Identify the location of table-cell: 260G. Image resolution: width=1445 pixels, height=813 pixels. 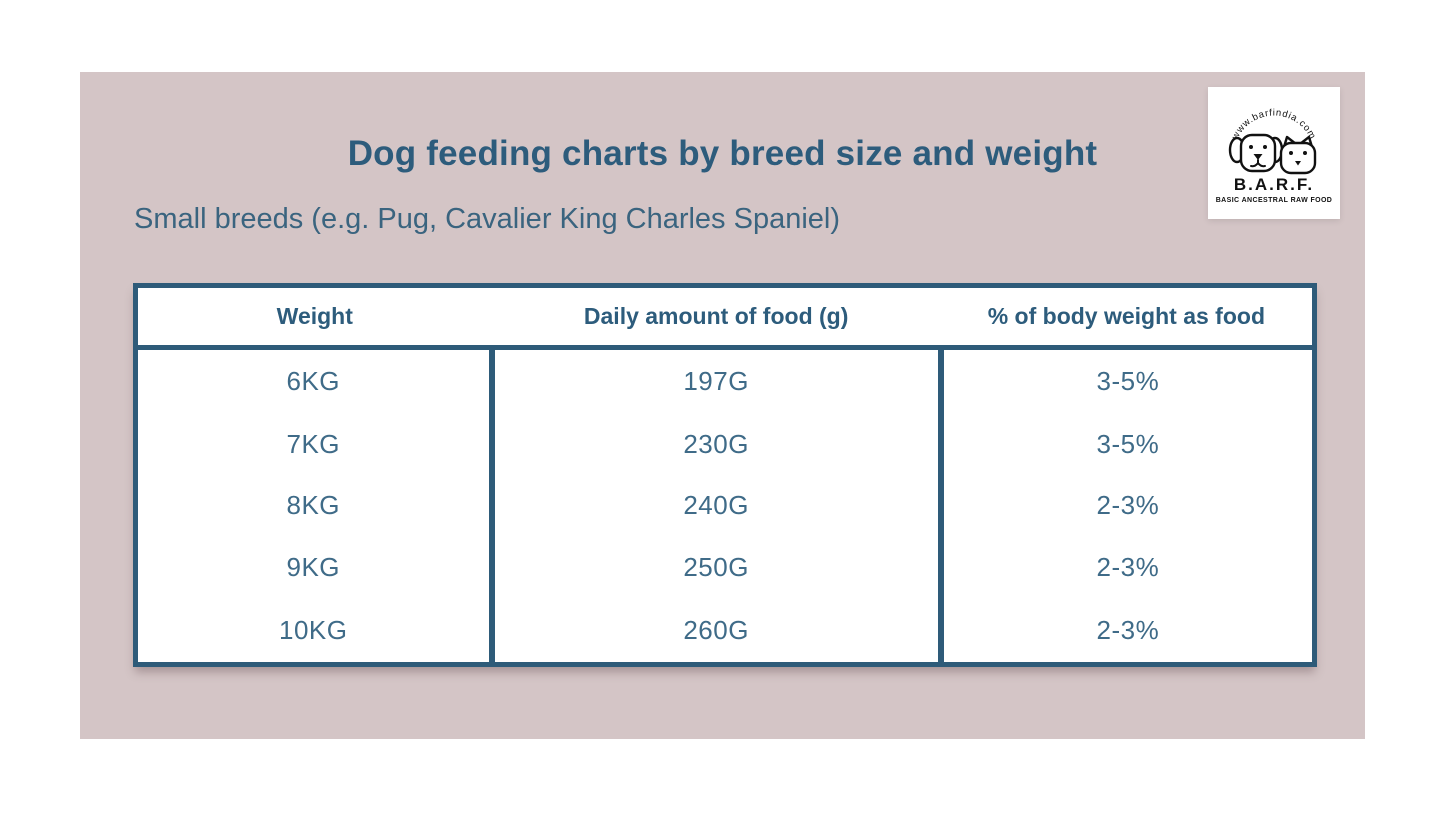
(714, 631).